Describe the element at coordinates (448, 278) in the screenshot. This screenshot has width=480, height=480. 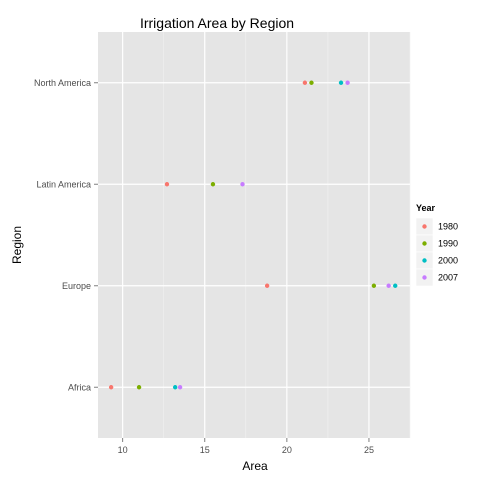
I see `legend-label: 2007` at that location.